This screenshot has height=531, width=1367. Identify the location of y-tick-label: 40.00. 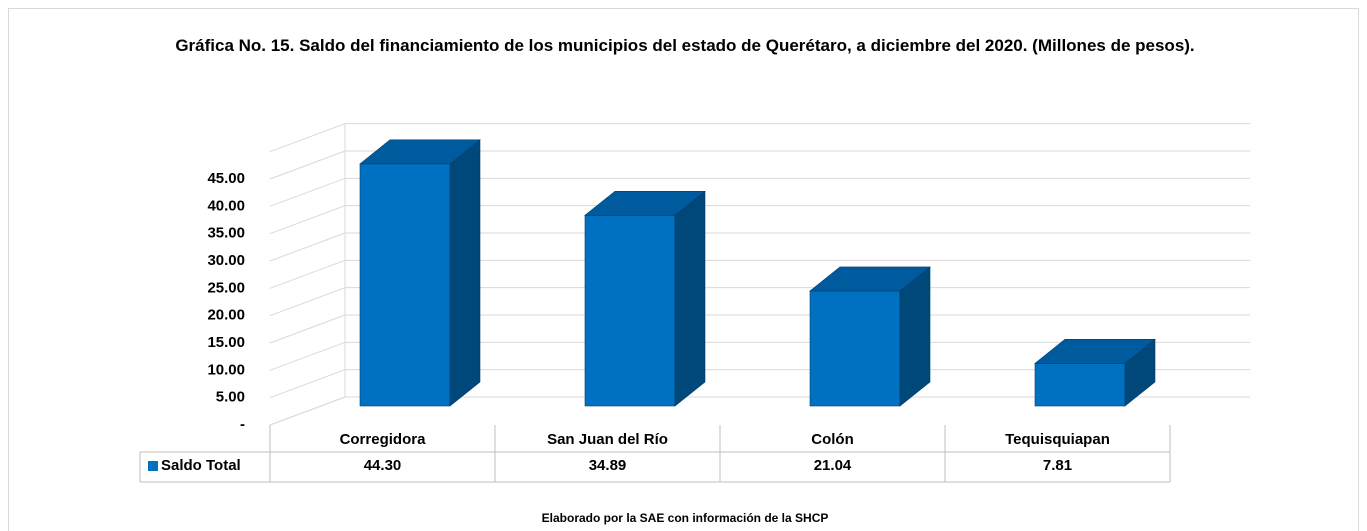
(226, 205).